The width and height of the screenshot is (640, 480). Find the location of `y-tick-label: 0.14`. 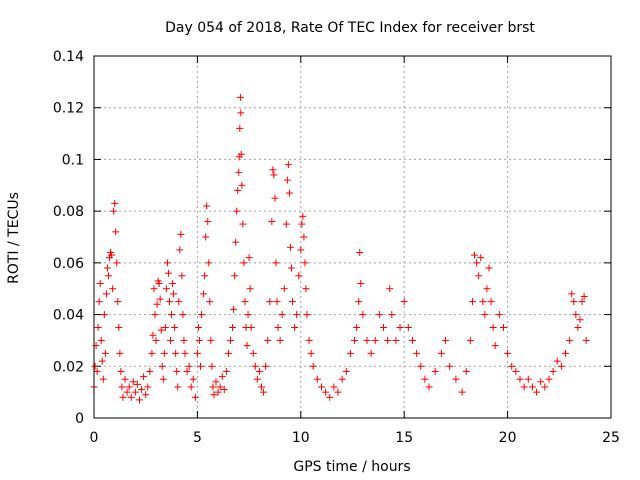

y-tick-label: 0.14 is located at coordinates (68, 57).